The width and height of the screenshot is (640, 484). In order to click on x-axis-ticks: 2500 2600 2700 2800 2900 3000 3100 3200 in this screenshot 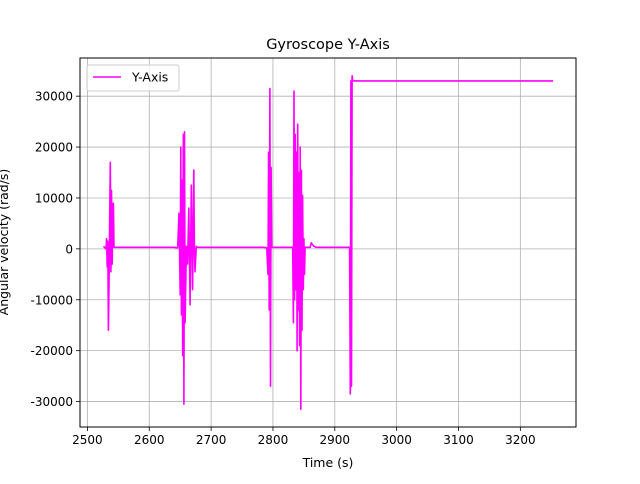, I will do `click(304, 437)`.